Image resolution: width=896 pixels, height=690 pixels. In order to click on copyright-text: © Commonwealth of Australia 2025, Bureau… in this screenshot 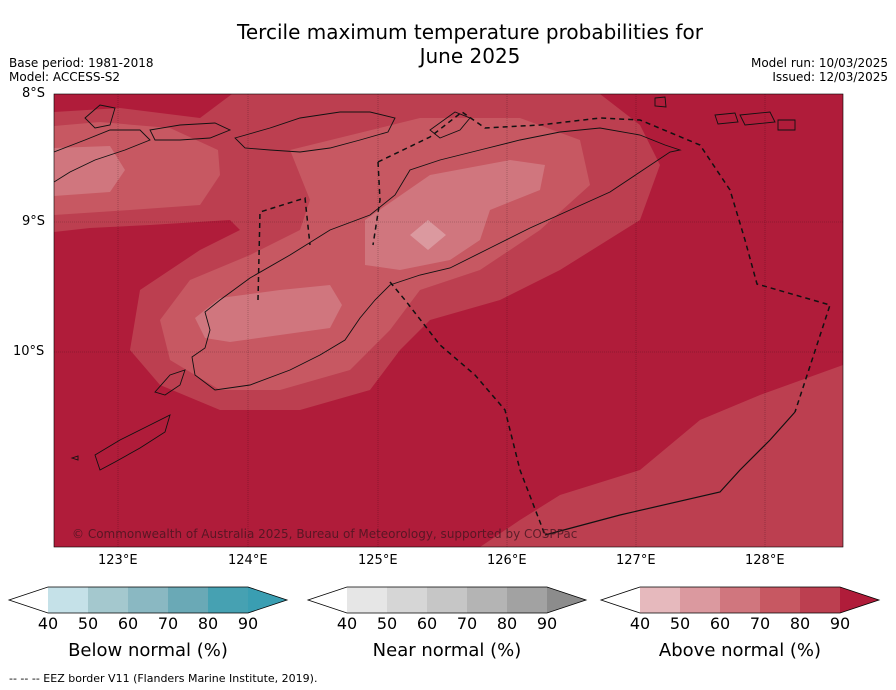, I will do `click(325, 534)`.